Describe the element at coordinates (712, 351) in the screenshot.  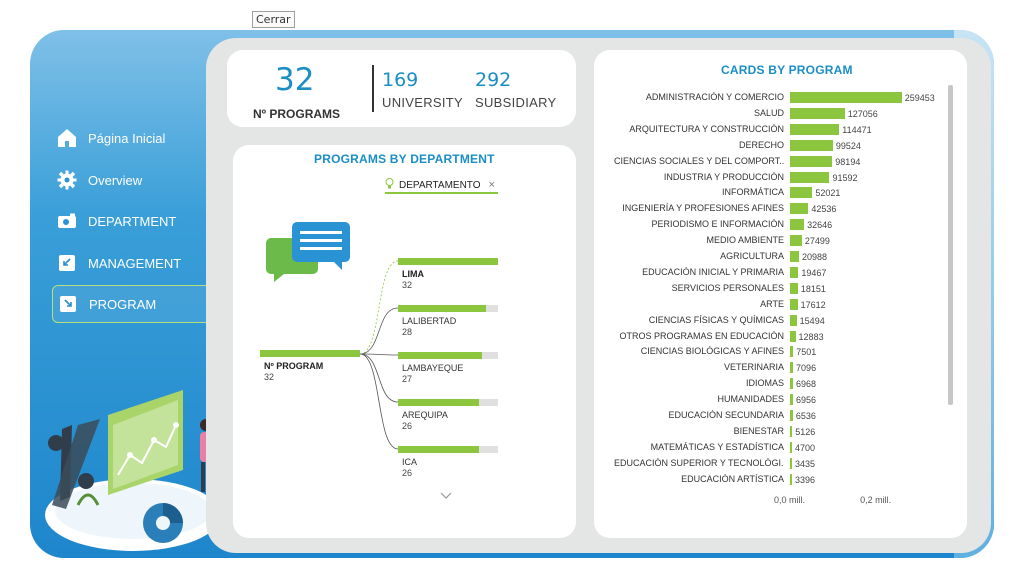
I see `bar-category-label: CIENCIAS BIOLÓGICAS Y AFINES` at that location.